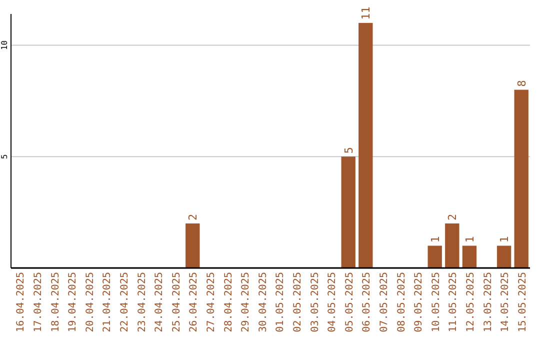 This screenshot has height=340, width=540. Describe the element at coordinates (298, 302) in the screenshot. I see `x-tick-label: 02.05.2025` at that location.